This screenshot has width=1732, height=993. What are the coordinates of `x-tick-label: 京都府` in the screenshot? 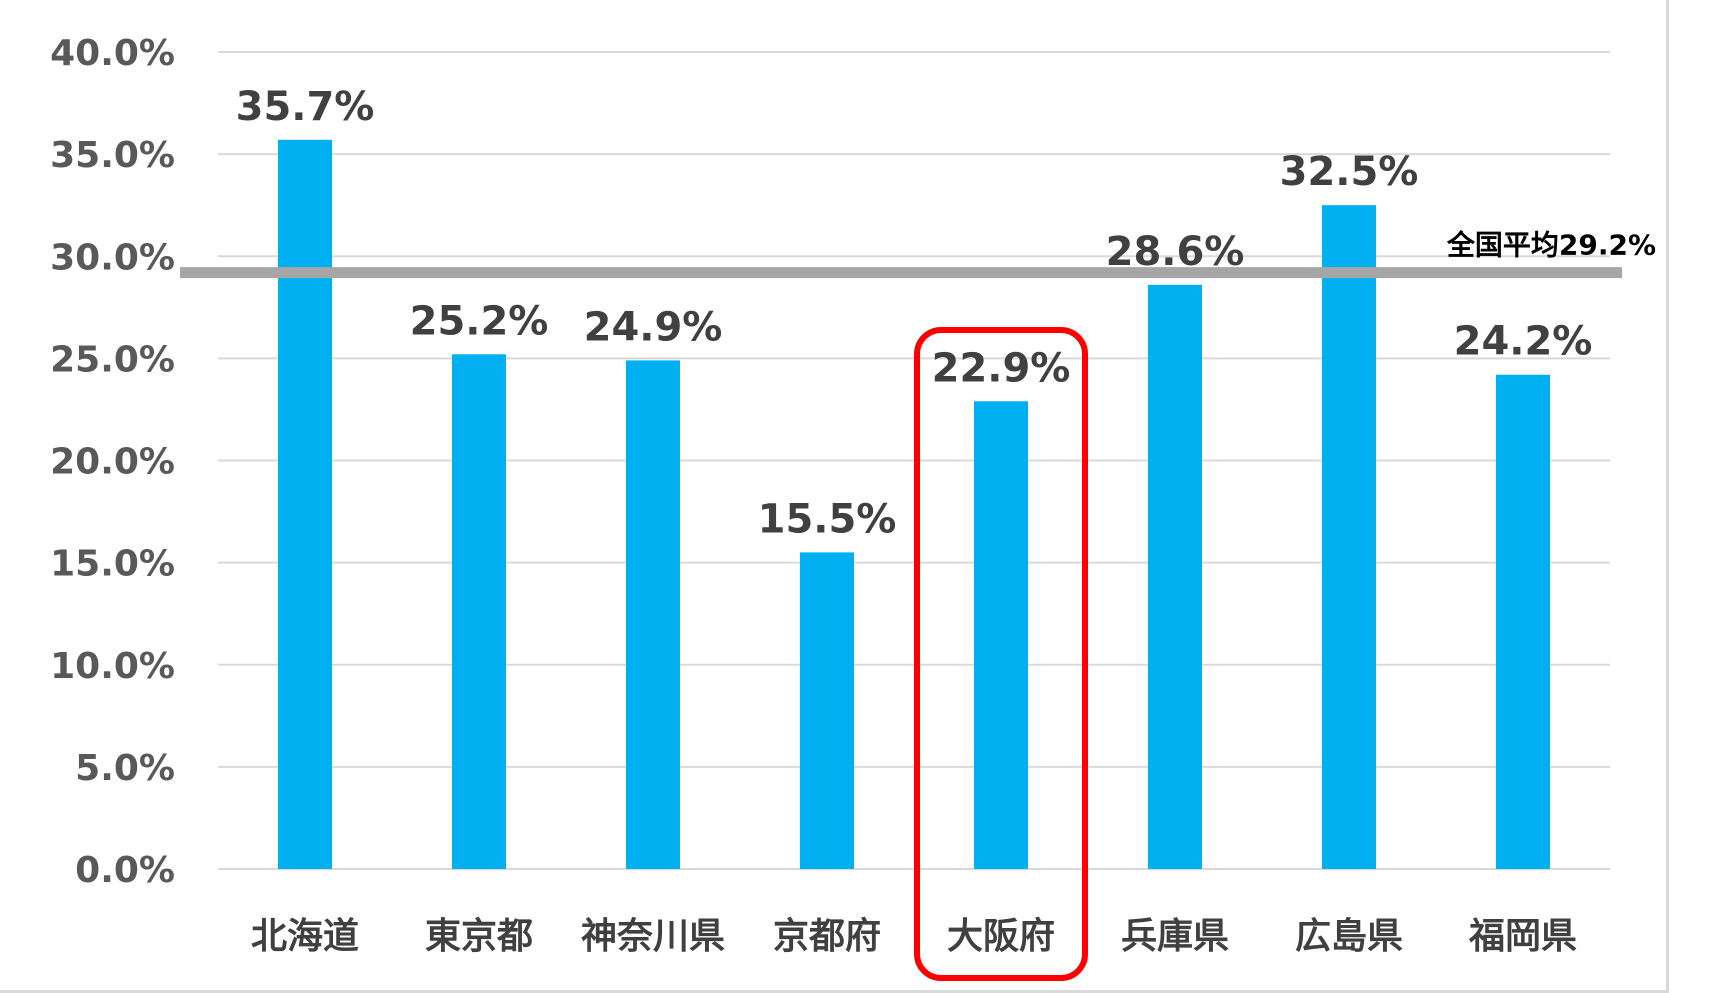 It's located at (827, 936).